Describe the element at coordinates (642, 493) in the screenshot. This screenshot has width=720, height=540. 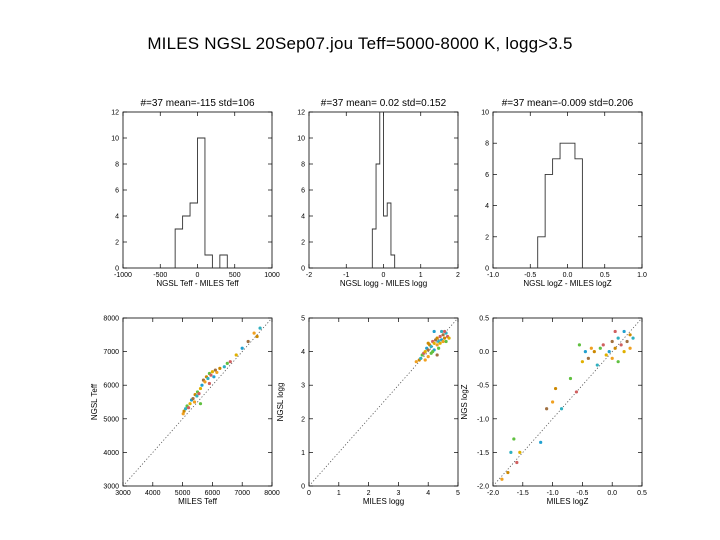
I see `x-tick-label: 0.5` at that location.